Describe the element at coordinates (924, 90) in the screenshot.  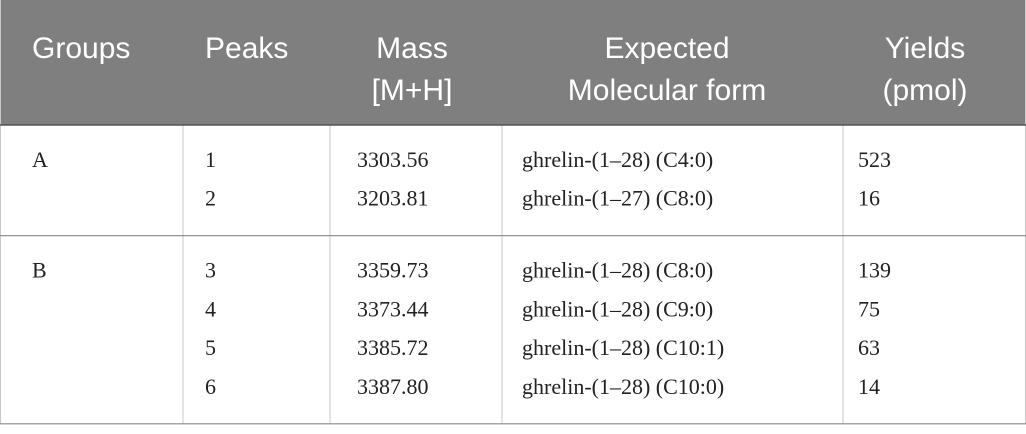
I see `header-cell: (pmol)` at that location.